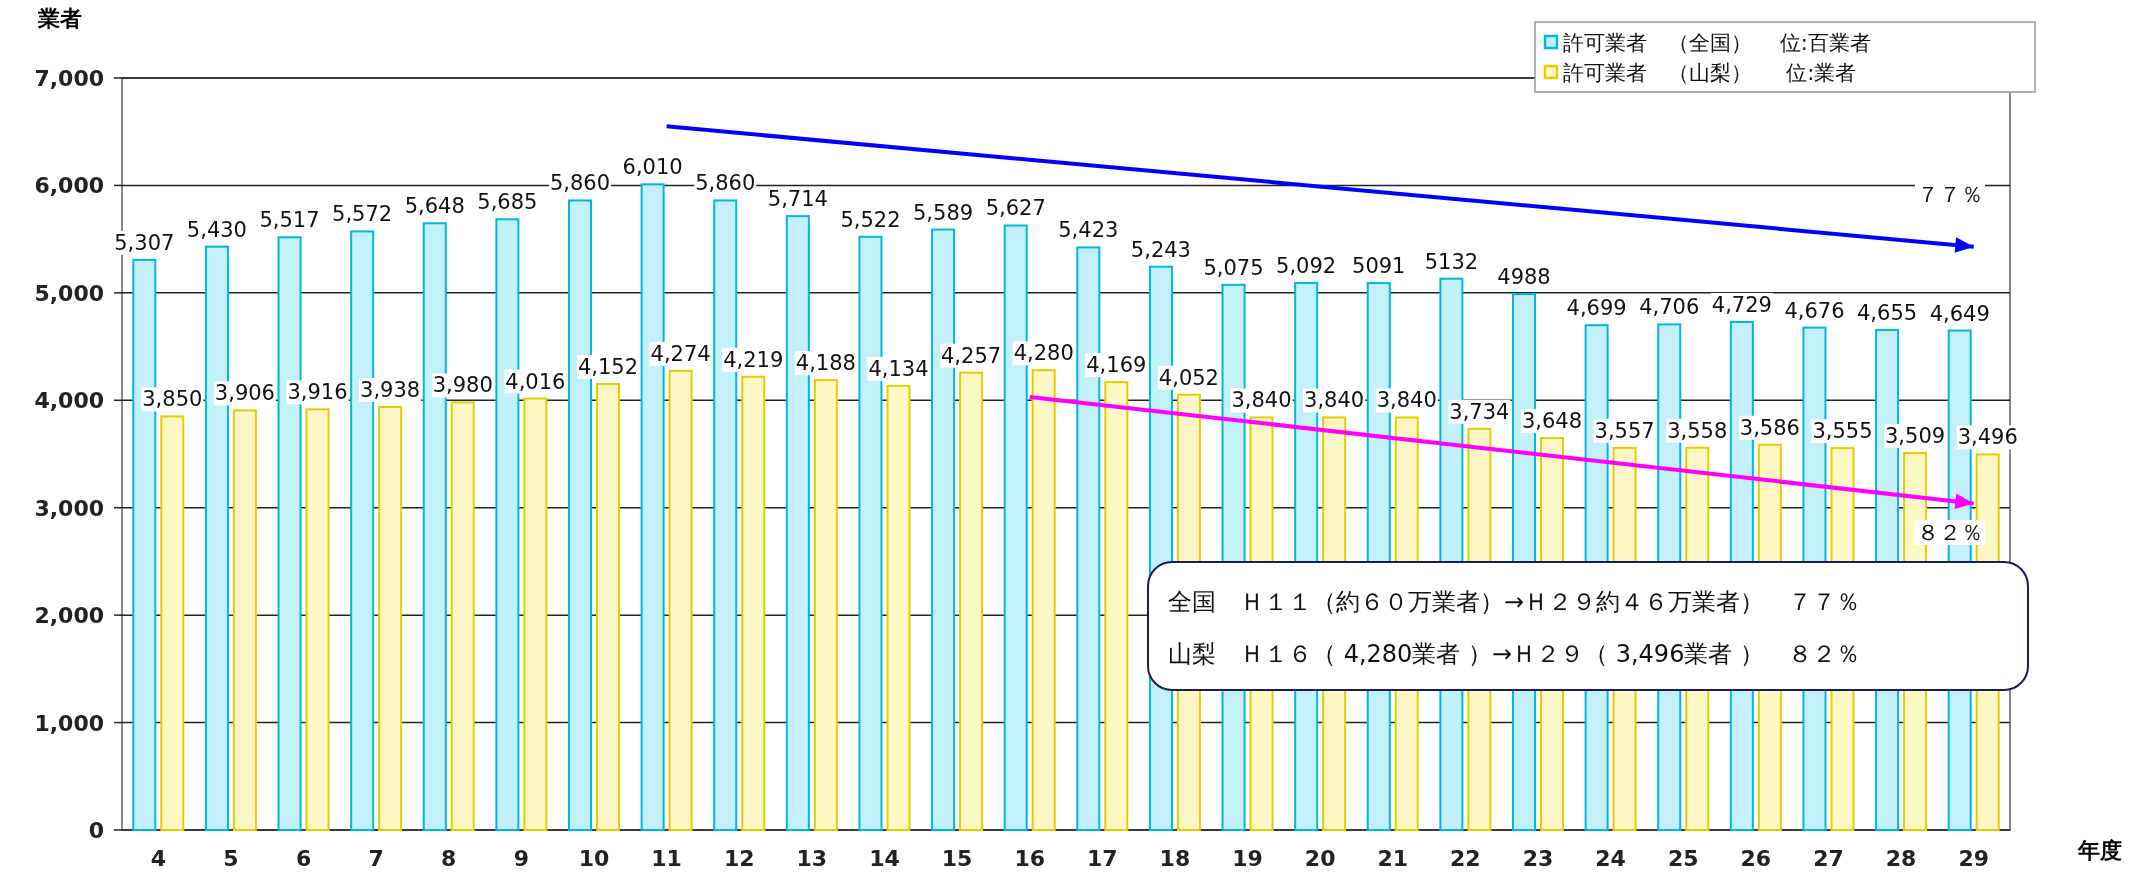 The height and width of the screenshot is (872, 2152). What do you see at coordinates (1514, 602) in the screenshot?
I see `annotation: 全国 Ｈ１１（約６０万業者）→Ｈ２９約４６万業者） ７７％` at bounding box center [1514, 602].